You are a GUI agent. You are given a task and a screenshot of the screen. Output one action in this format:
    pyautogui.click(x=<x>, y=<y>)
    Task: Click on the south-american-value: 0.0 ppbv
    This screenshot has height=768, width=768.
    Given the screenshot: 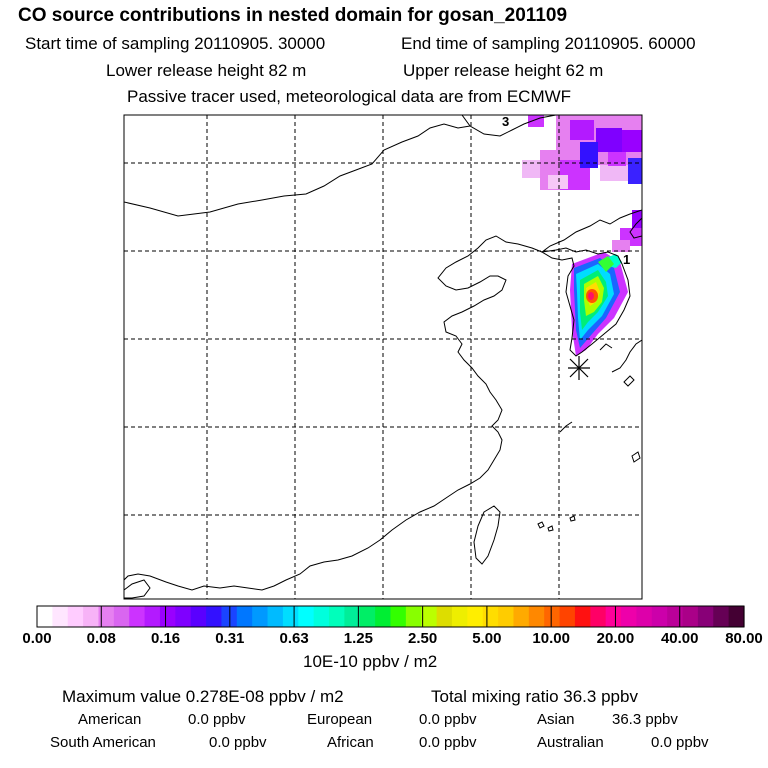 What is the action you would take?
    pyautogui.click(x=238, y=742)
    